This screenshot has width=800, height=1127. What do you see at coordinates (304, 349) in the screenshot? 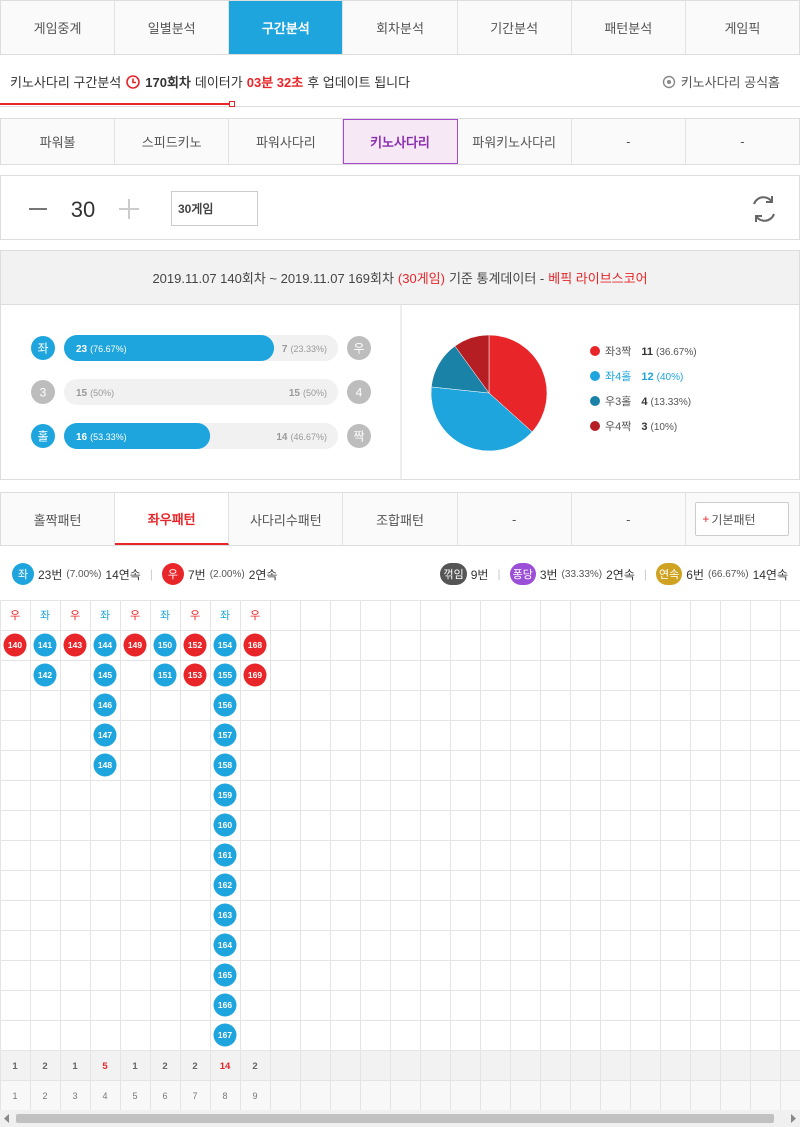
I see `ratio-right-text: 7 (23.33%)` at bounding box center [304, 349].